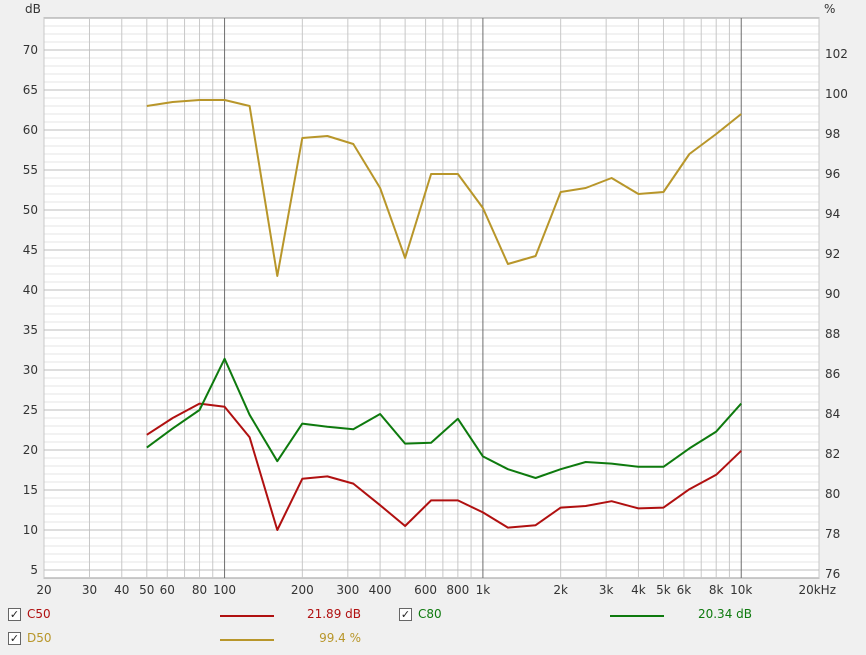 The height and width of the screenshot is (655, 866). I want to click on legend-row-2: ✓ D50 99.4 %, so click(433, 640).